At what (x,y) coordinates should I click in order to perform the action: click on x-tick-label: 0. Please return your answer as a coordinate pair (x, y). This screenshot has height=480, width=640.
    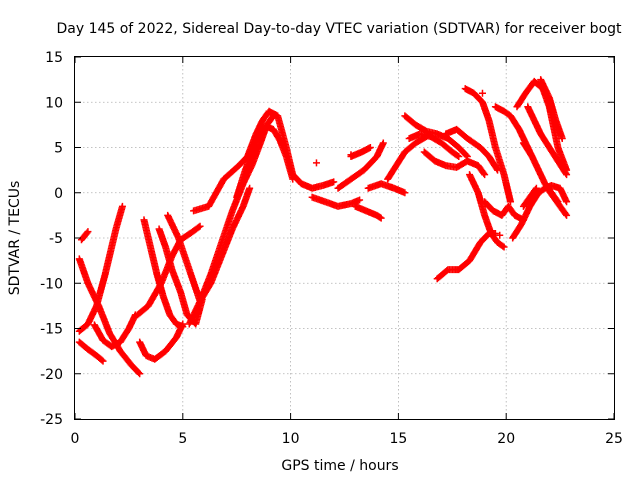
    Looking at the image, I should click on (75, 439).